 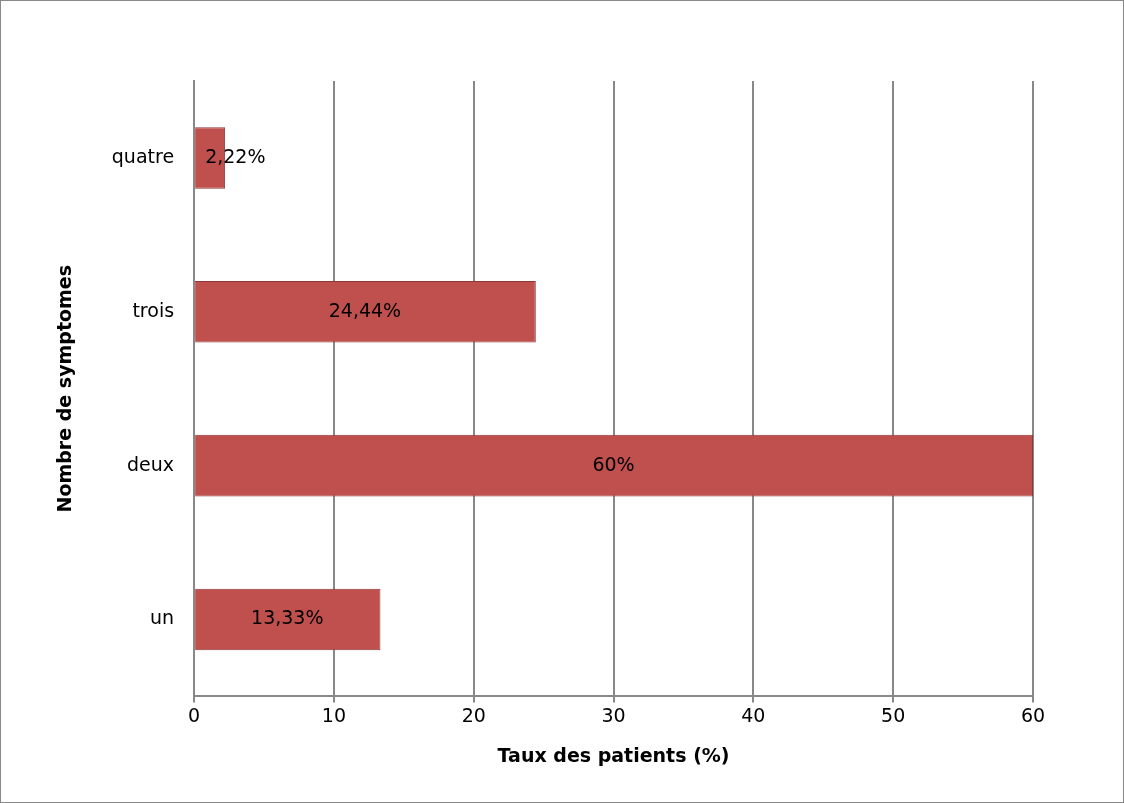 I want to click on data-label: 24,44%, so click(x=365, y=309).